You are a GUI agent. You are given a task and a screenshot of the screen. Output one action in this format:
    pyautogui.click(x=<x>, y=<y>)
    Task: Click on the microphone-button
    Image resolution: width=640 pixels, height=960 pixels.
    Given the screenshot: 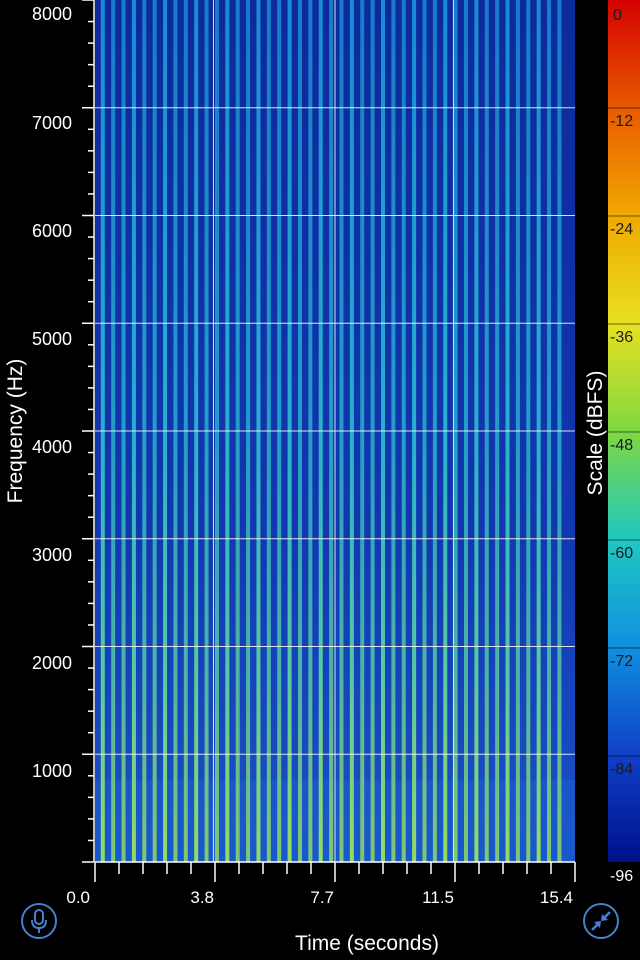 What is the action you would take?
    pyautogui.click(x=39, y=921)
    